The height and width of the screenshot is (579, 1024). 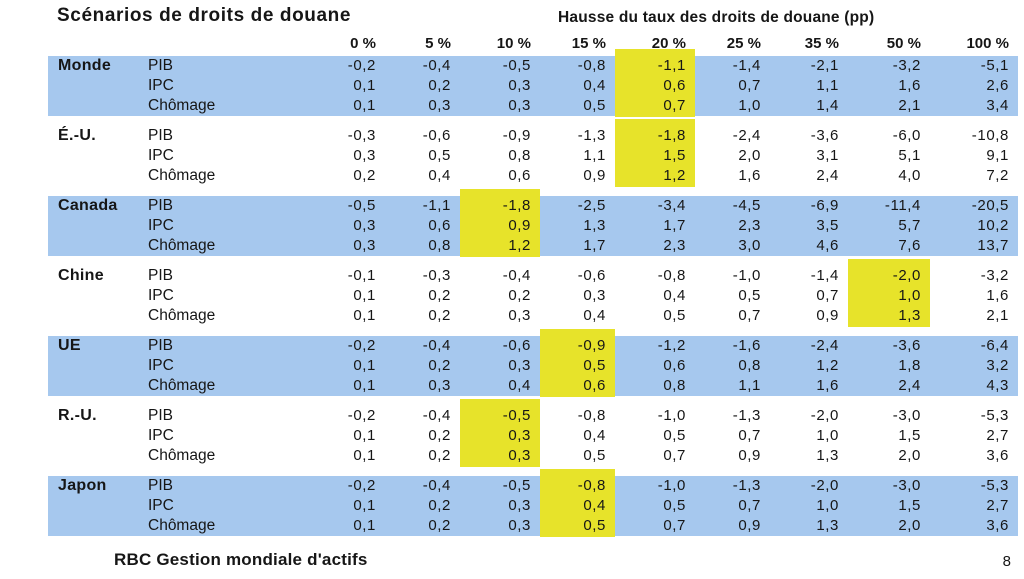 What do you see at coordinates (671, 205) in the screenshot?
I see `value-cell: -3,4` at bounding box center [671, 205].